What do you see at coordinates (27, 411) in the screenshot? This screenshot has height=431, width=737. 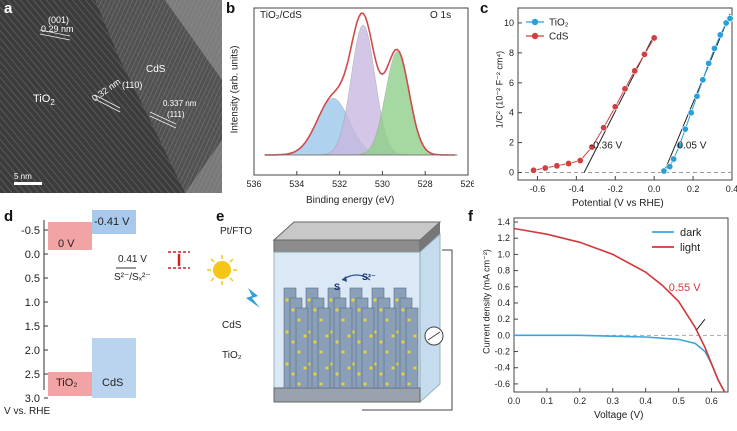 I see `band-axis-label: V vs. RHE` at bounding box center [27, 411].